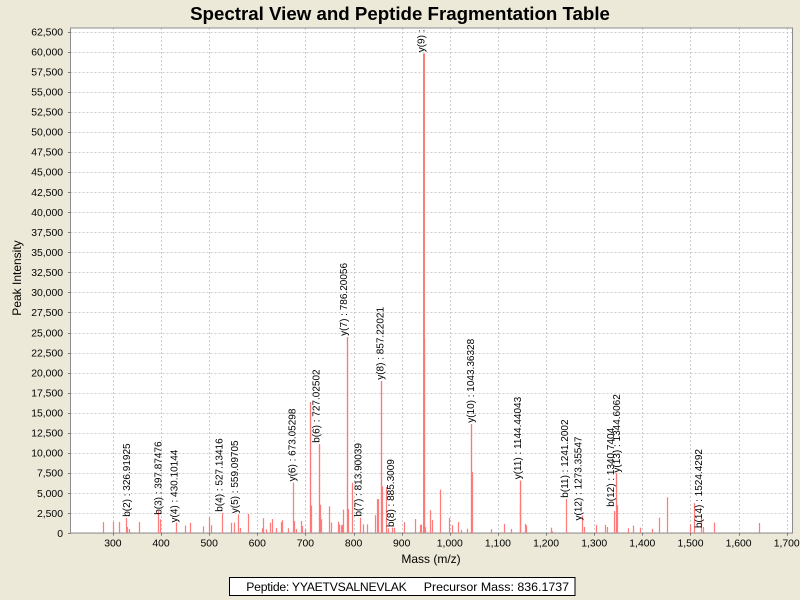  Describe the element at coordinates (47, 173) in the screenshot. I see `svg-text: 45,000` at that location.